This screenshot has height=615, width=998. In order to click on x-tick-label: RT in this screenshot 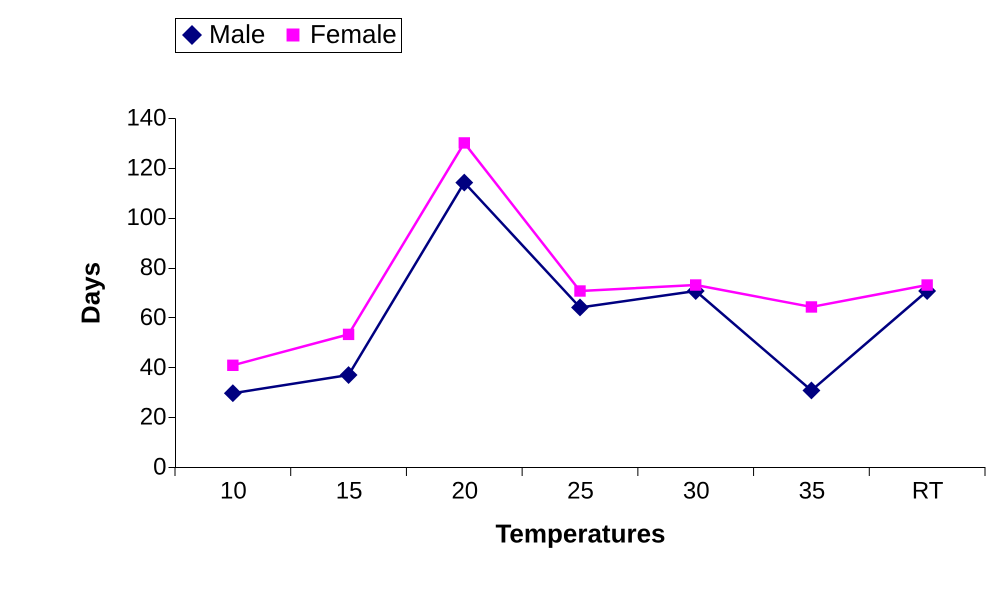, I will do `click(928, 491)`.